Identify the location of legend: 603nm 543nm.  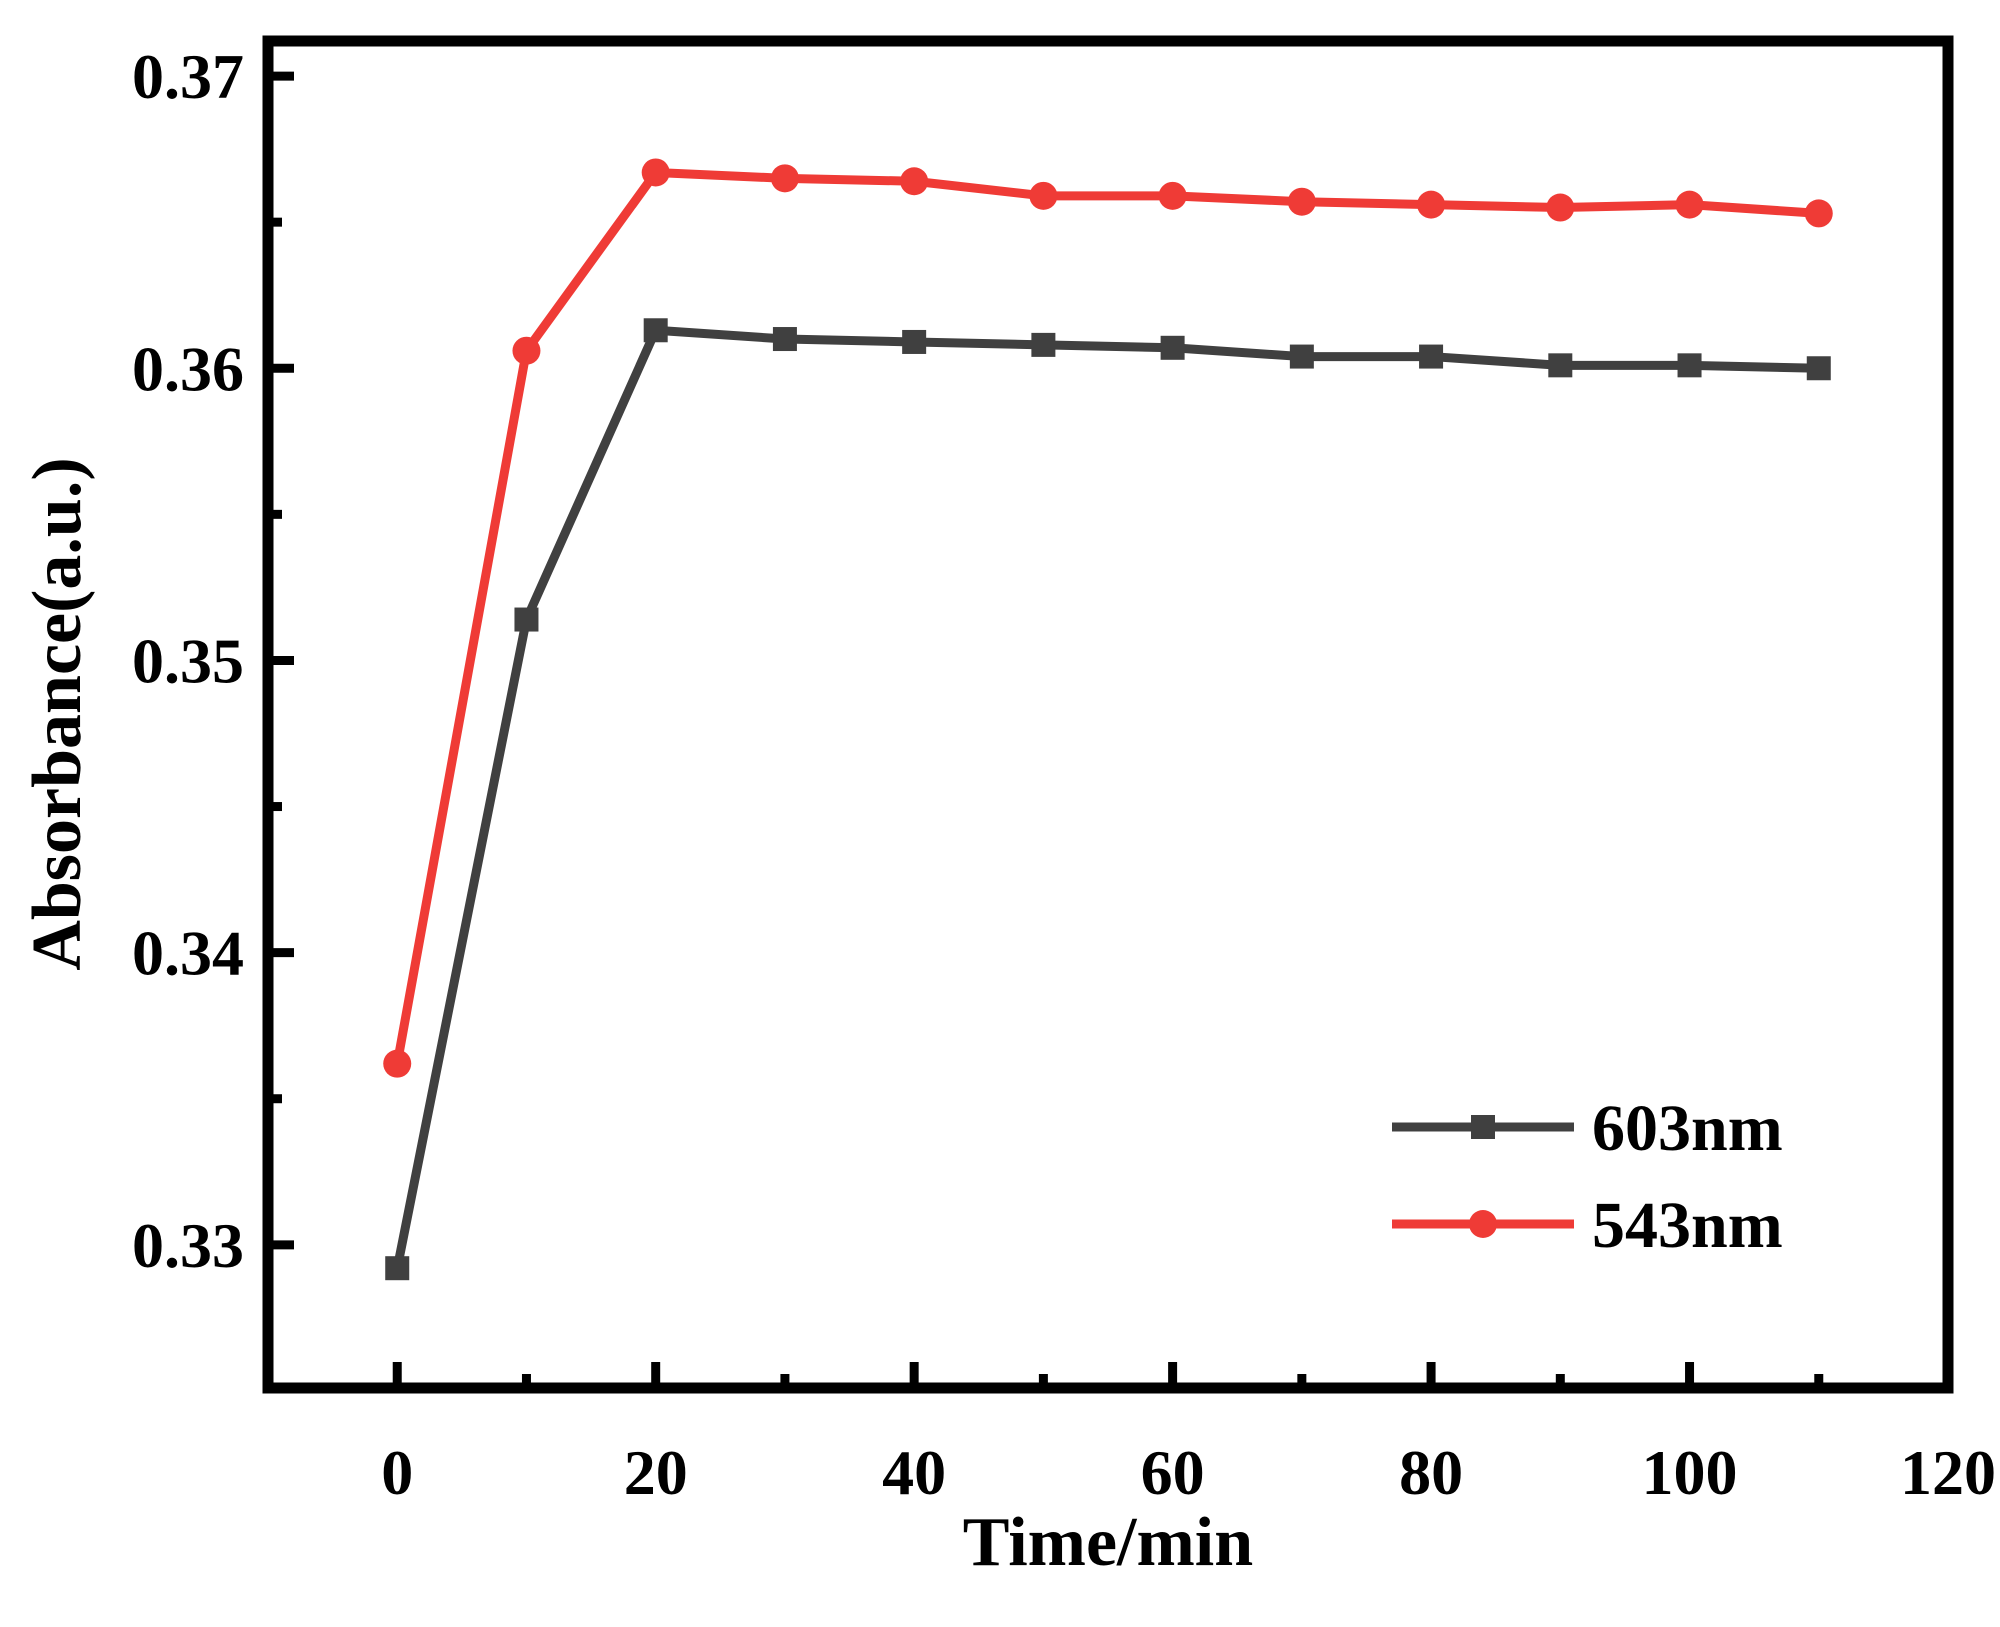
(1587, 1177).